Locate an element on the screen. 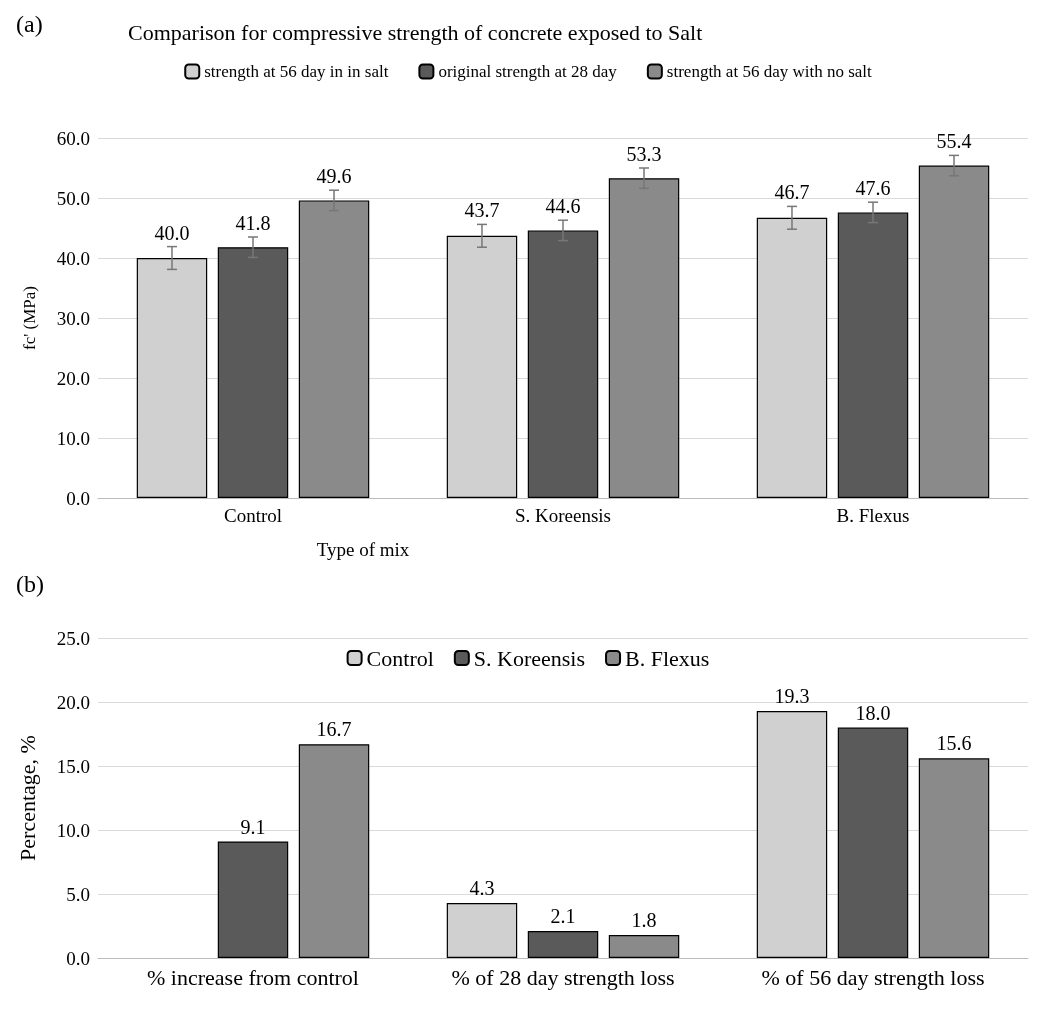  x-tick-label: B. Flexus is located at coordinates (873, 515).